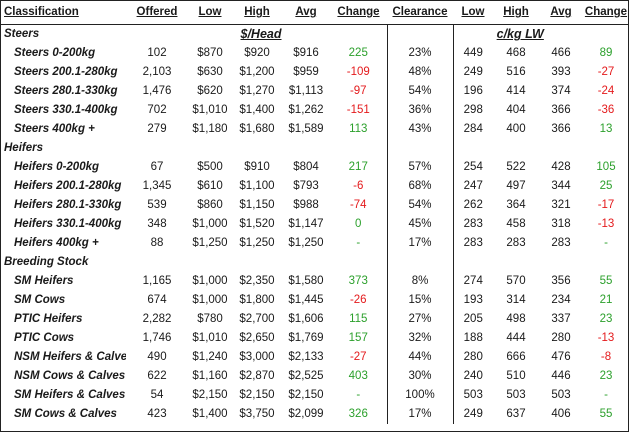  Describe the element at coordinates (420, 186) in the screenshot. I see `cell-clearance: 68%` at that location.